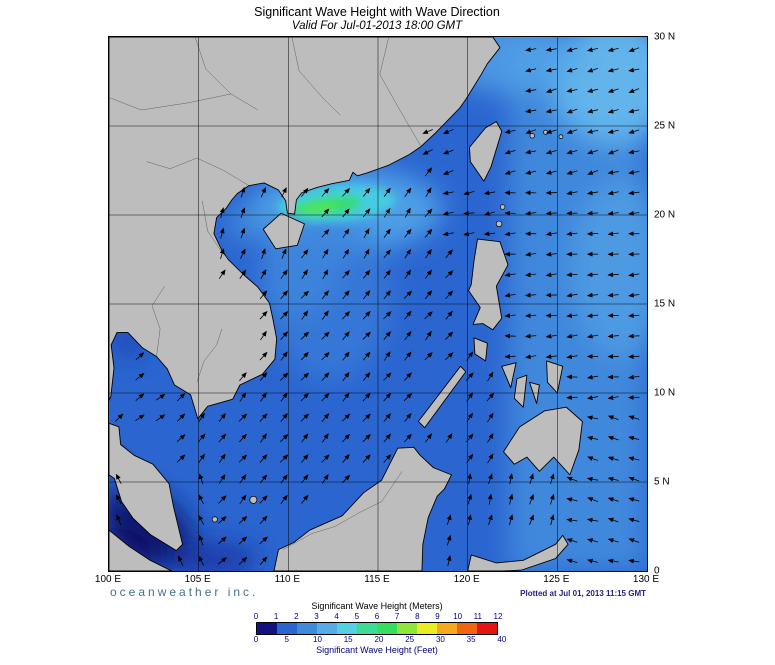  What do you see at coordinates (379, 639) in the screenshot?
I see `feet-tick-label: 20` at bounding box center [379, 639].